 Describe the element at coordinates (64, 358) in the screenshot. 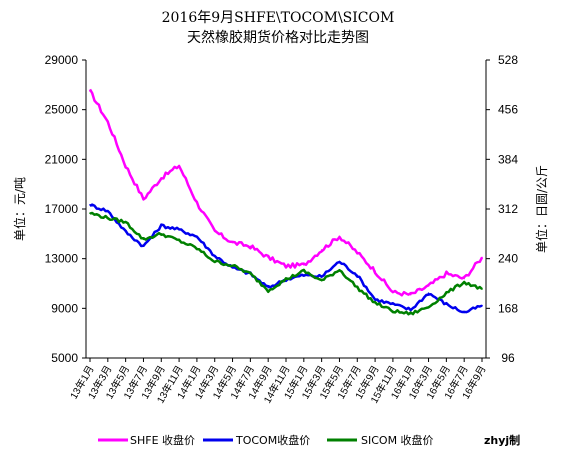

I see `y-left-tick-label: 5000` at that location.